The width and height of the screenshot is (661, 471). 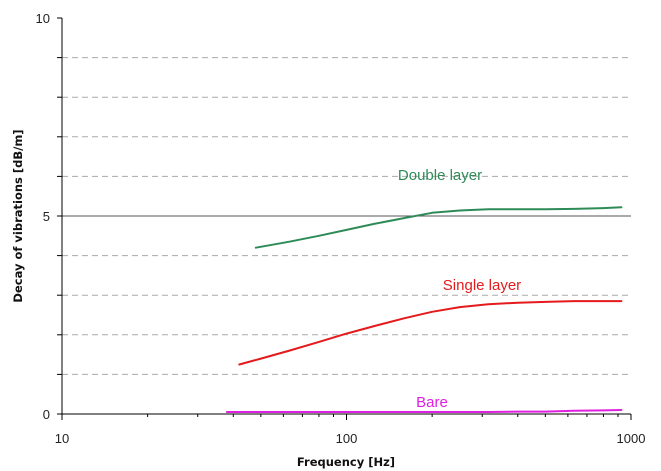 What do you see at coordinates (440, 175) in the screenshot?
I see `series-label-double-layer: Double layer` at bounding box center [440, 175].